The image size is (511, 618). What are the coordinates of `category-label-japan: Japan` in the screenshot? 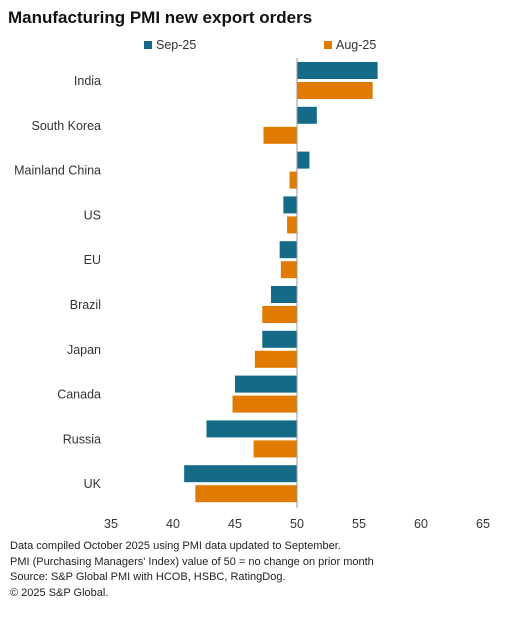 It's located at (84, 350).